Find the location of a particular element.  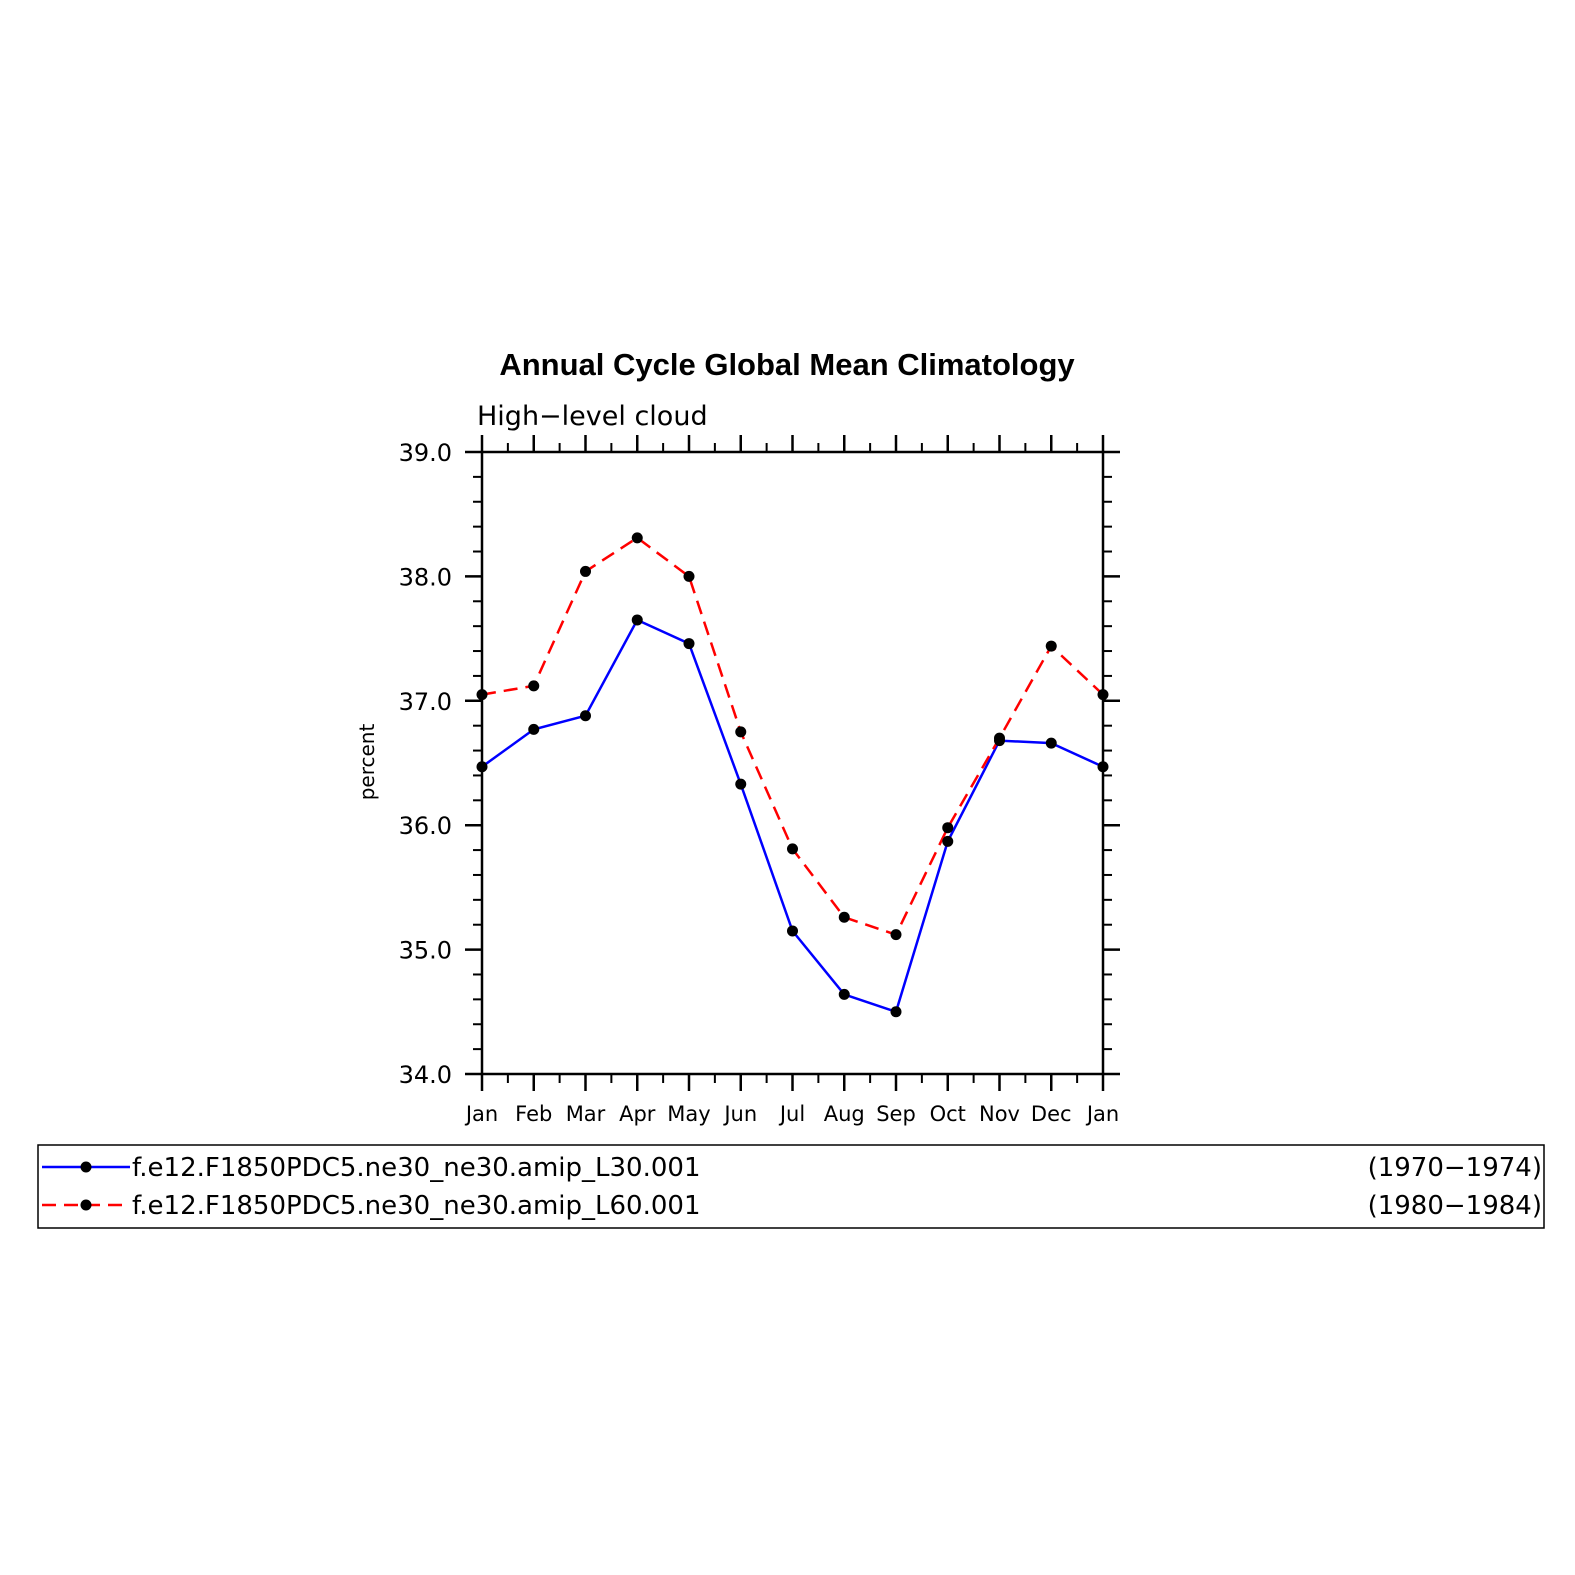

legend-box is located at coordinates (791, 1186).